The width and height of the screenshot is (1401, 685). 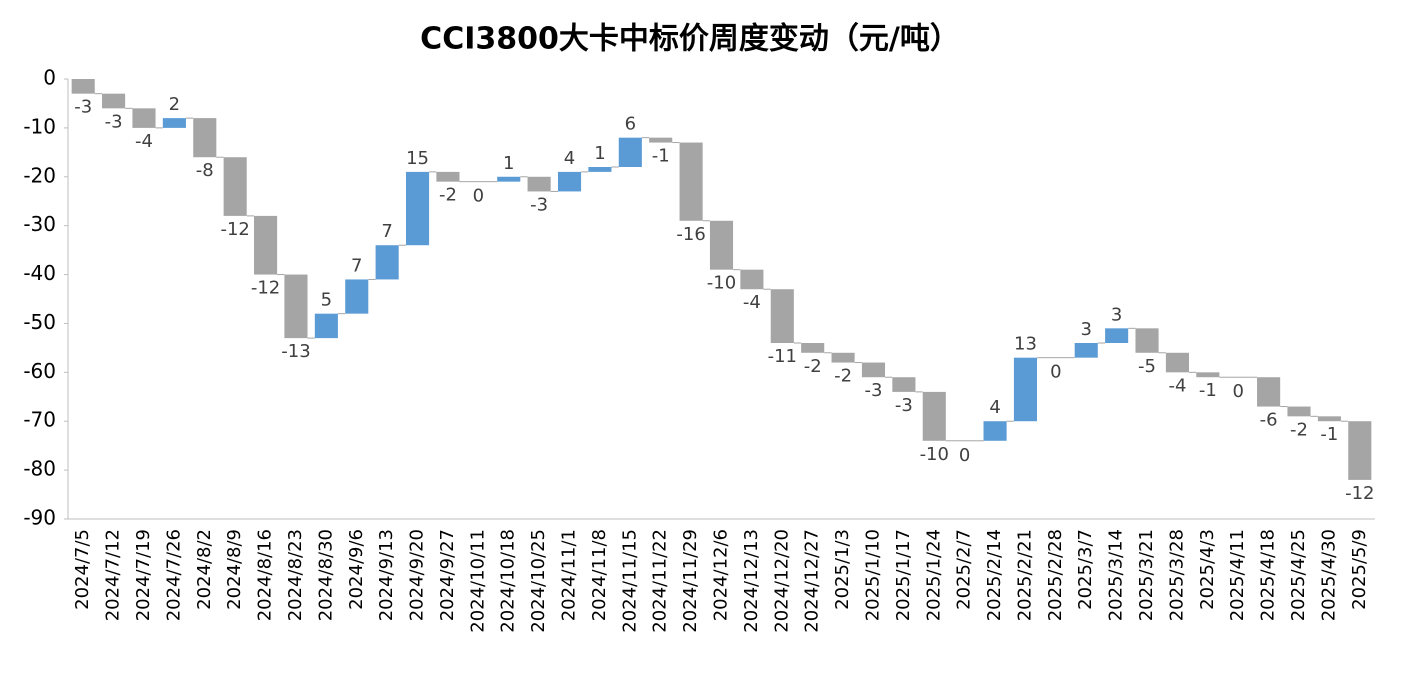 What do you see at coordinates (356, 569) in the screenshot?
I see `x-tick-label: 2024/9/6` at bounding box center [356, 569].